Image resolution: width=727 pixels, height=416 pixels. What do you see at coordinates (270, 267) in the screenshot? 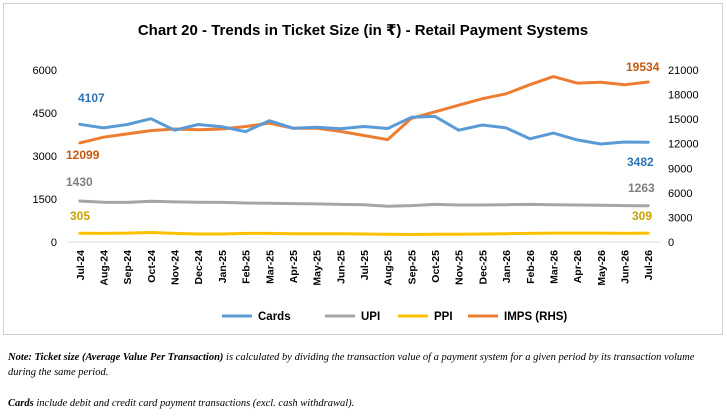
I see `x-tick-label: Mar-25` at bounding box center [270, 267].